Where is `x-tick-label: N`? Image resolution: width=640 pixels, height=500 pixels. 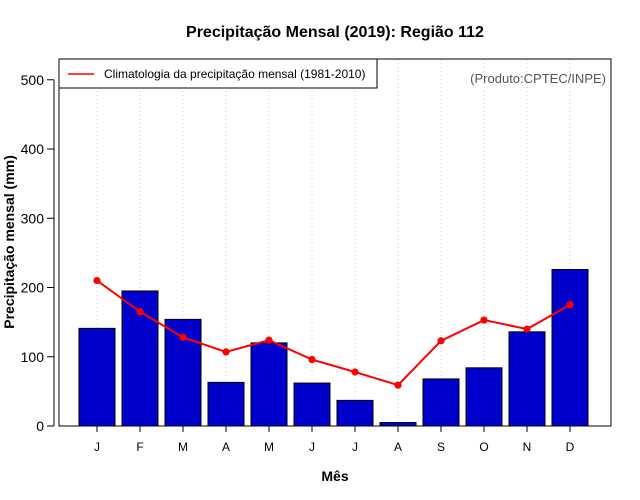 x-tick-label: N is located at coordinates (527, 447).